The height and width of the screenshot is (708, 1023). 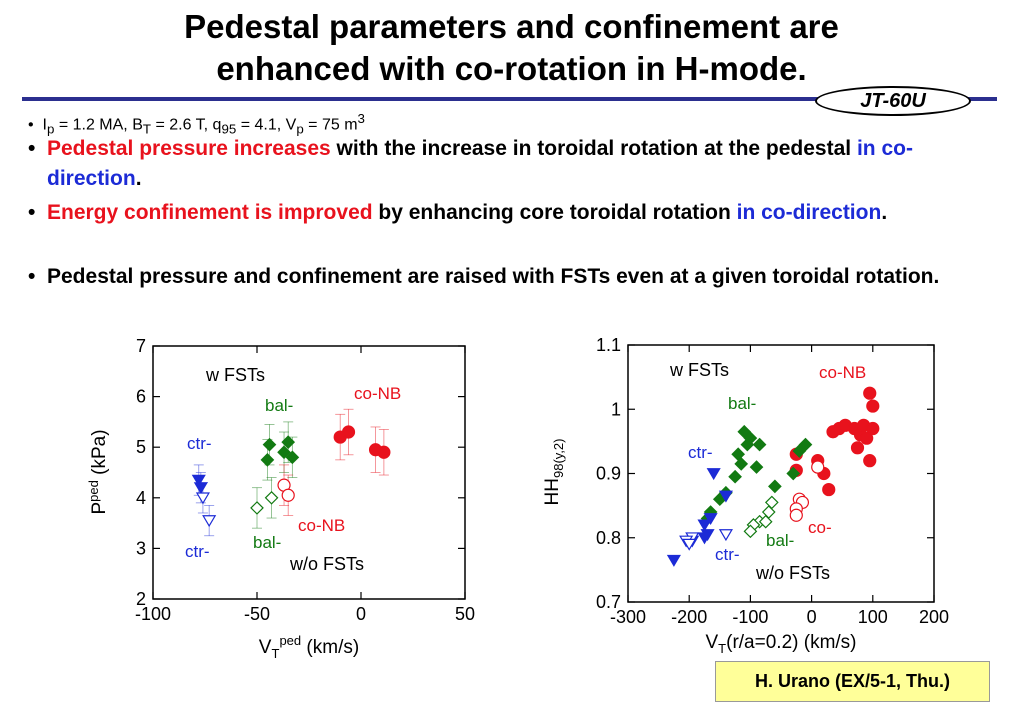 What do you see at coordinates (98, 125) in the screenshot?
I see `param-ip-val: = 1.2 MA, B` at bounding box center [98, 125].